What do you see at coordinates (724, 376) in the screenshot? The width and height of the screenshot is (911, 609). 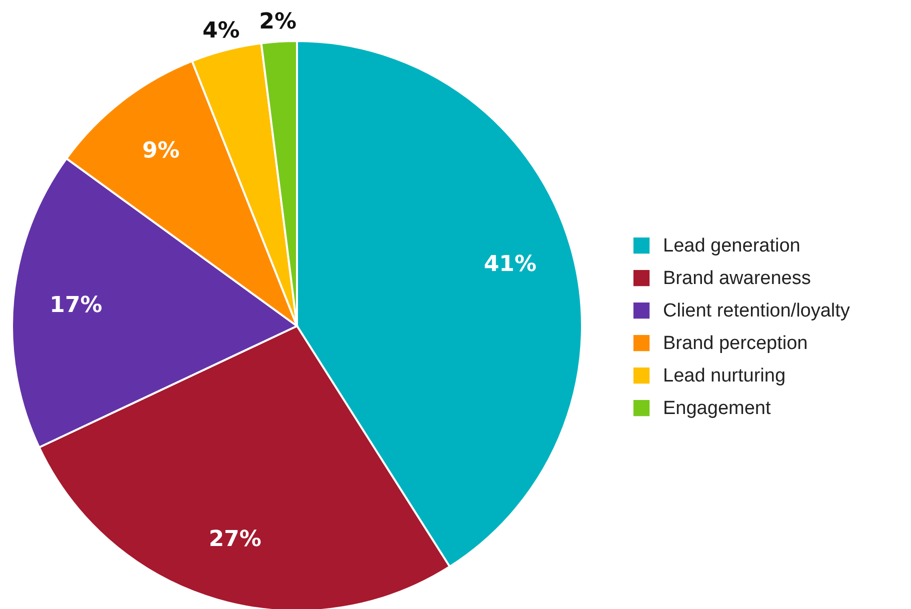 I see `legend-label: Lead nurturing` at bounding box center [724, 376].